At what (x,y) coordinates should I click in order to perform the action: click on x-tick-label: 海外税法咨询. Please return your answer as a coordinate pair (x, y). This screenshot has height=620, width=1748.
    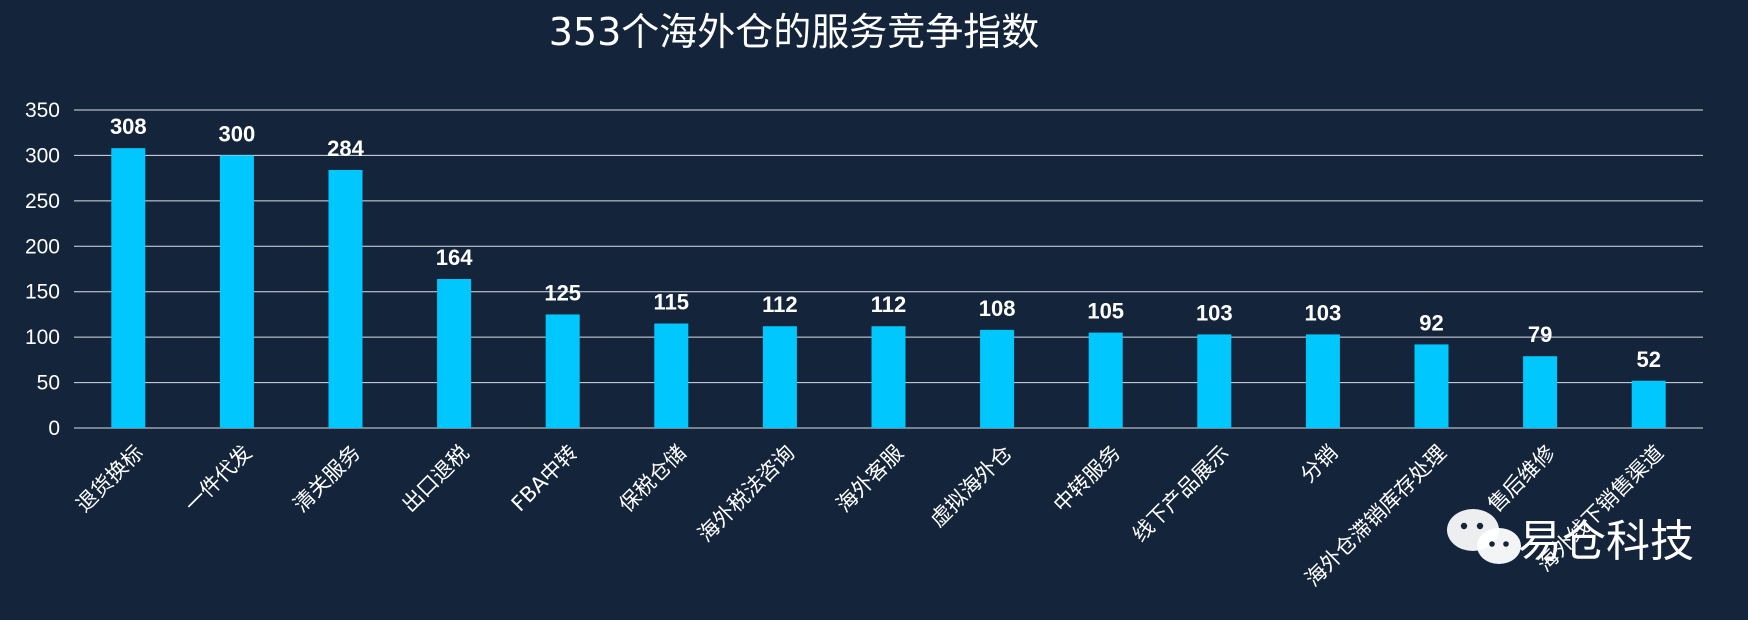
    Looking at the image, I should click on (746, 494).